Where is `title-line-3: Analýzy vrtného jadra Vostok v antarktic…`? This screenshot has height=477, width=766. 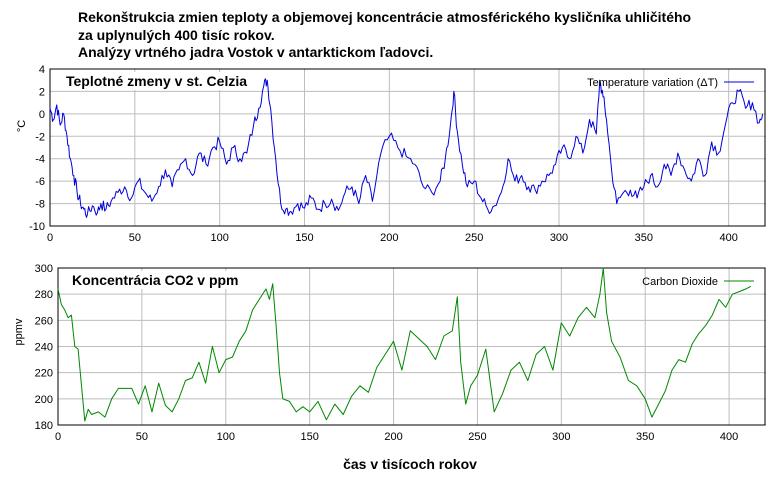 title-line-3: Analýzy vrtného jadra Vostok v antarktic… is located at coordinates (256, 52).